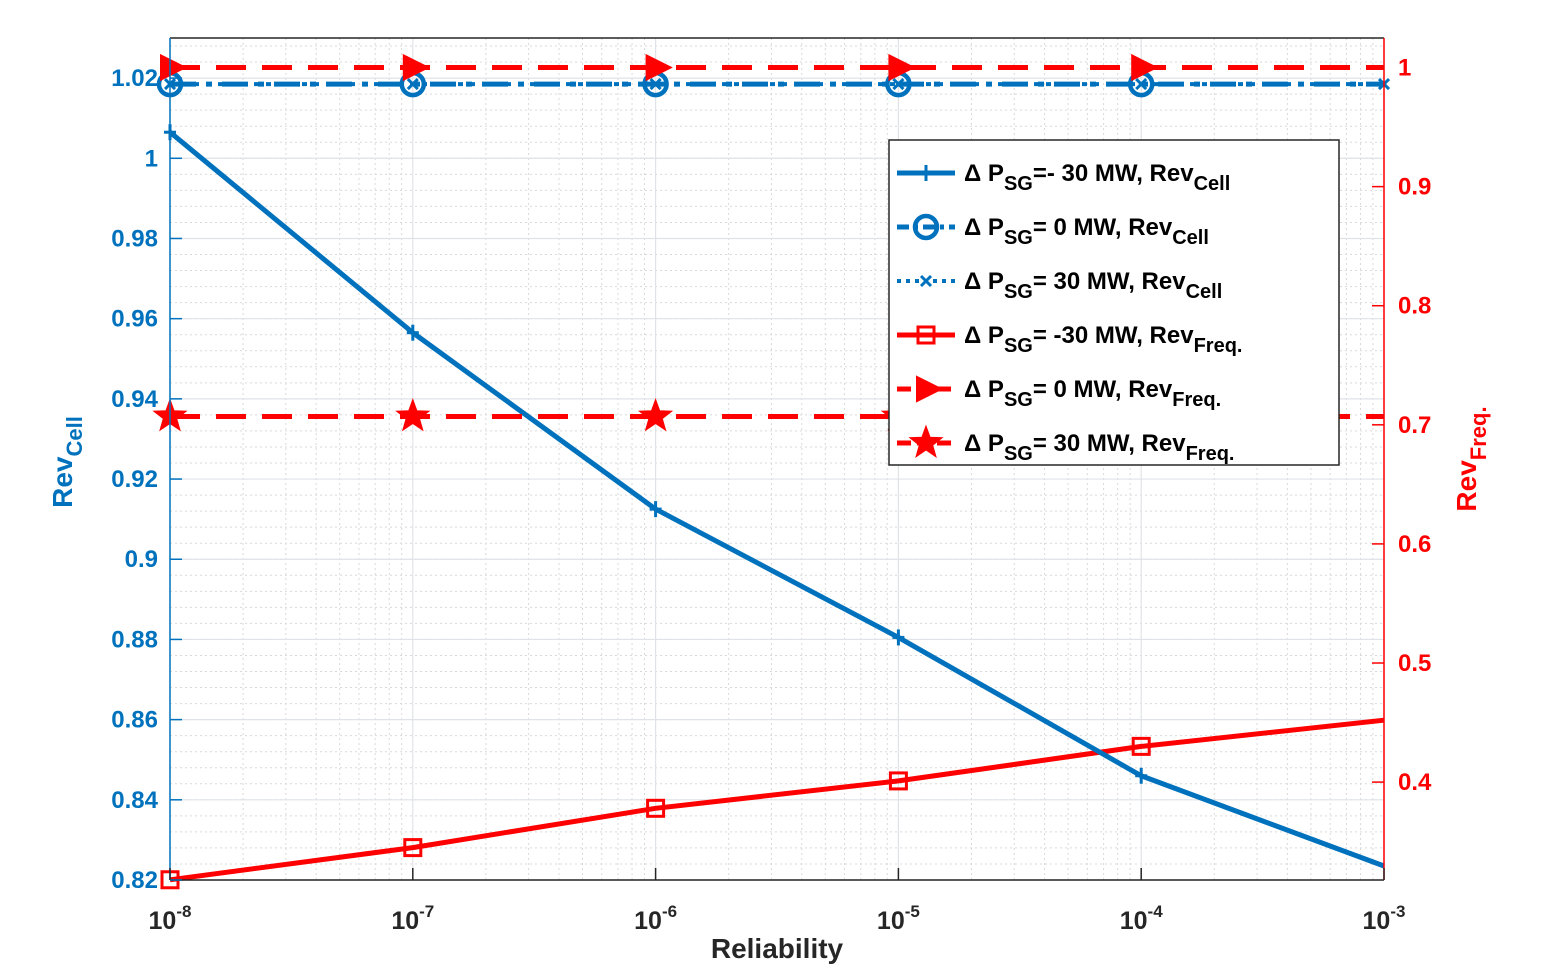  I want to click on x-tick-label: 10⁻⁶, so click(655, 918).